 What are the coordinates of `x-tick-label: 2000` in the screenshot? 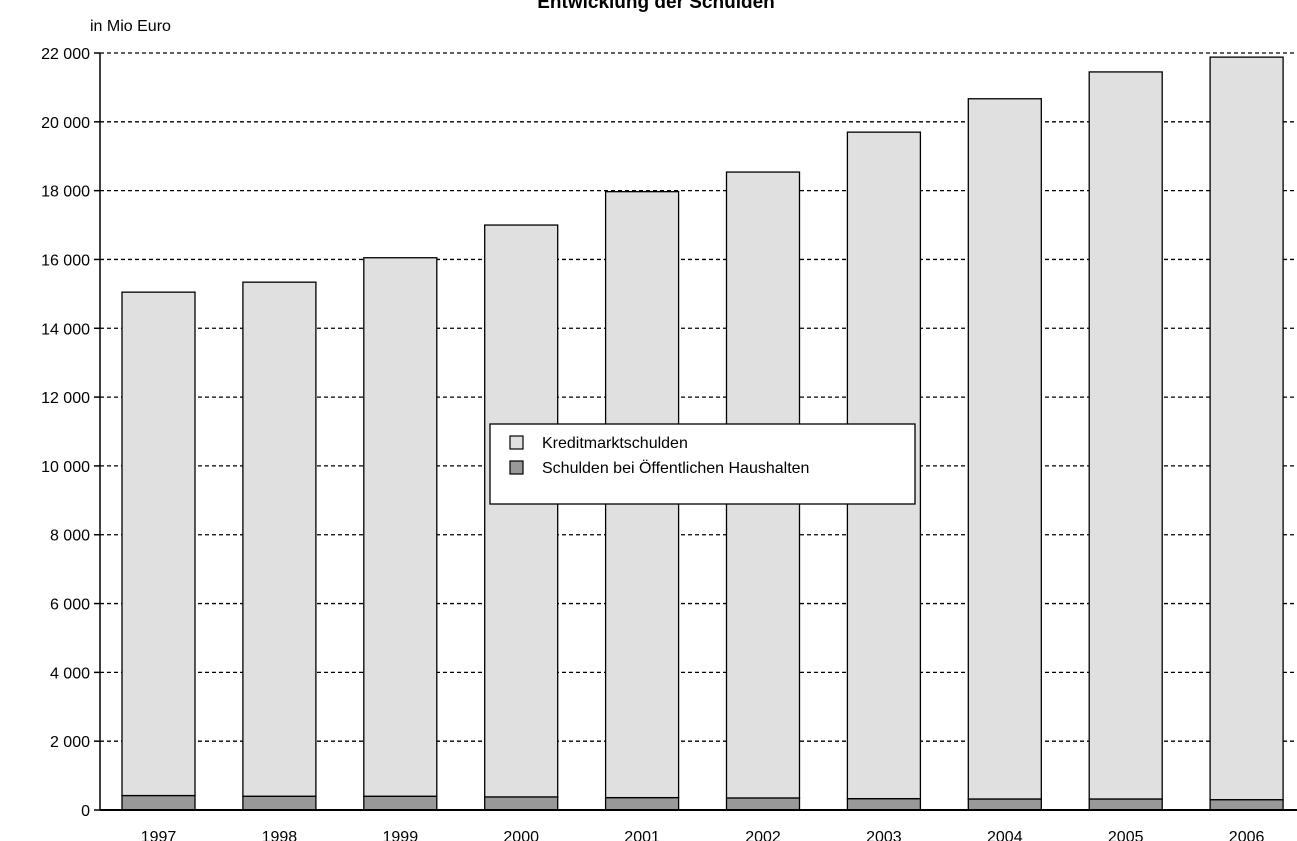 It's located at (521, 835).